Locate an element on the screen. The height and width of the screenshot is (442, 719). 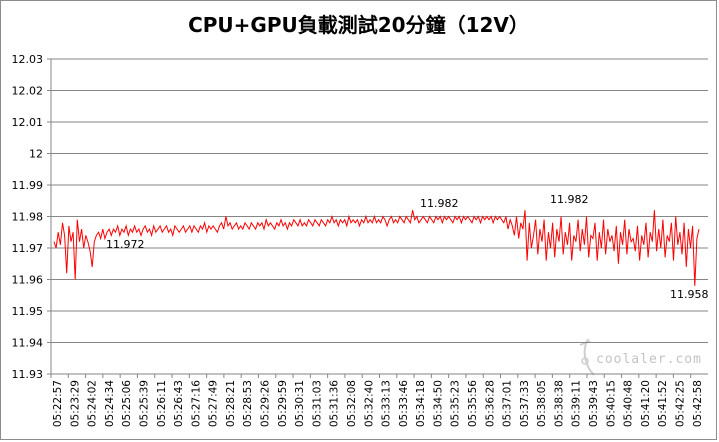
x-tick-label: 05:28:53 is located at coordinates (248, 403).